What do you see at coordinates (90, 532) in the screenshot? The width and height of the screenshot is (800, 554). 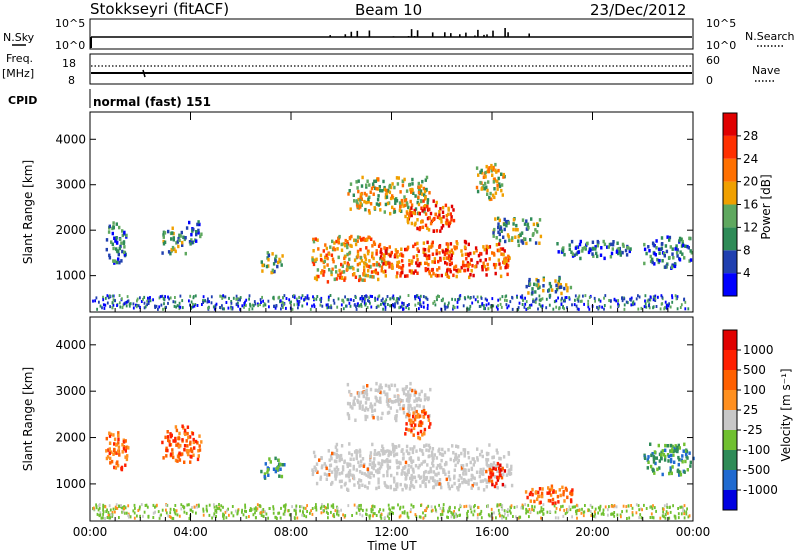 I see `time-tick-label: 00:00` at bounding box center [90, 532].